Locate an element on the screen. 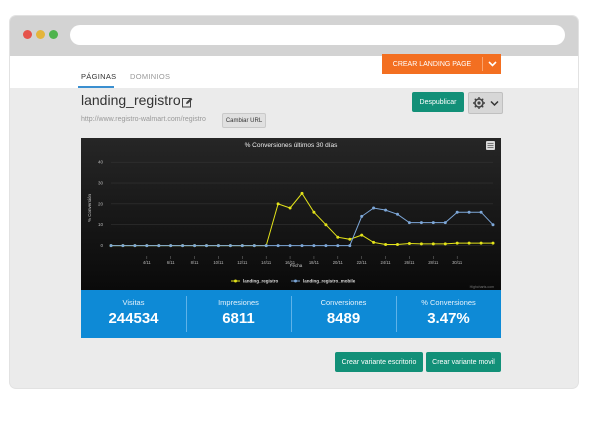  tab-dominios: DOMINIOS is located at coordinates (150, 76).